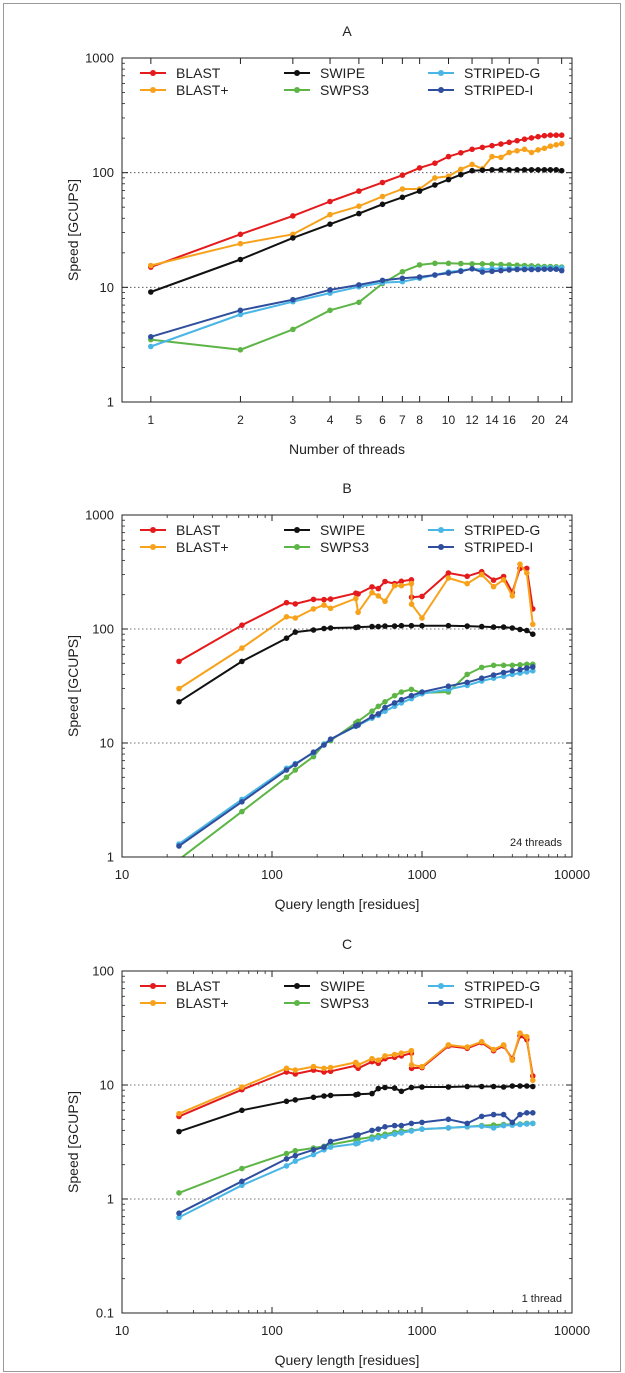  Describe the element at coordinates (536, 843) in the screenshot. I see `panel-note: 24 threads` at that location.